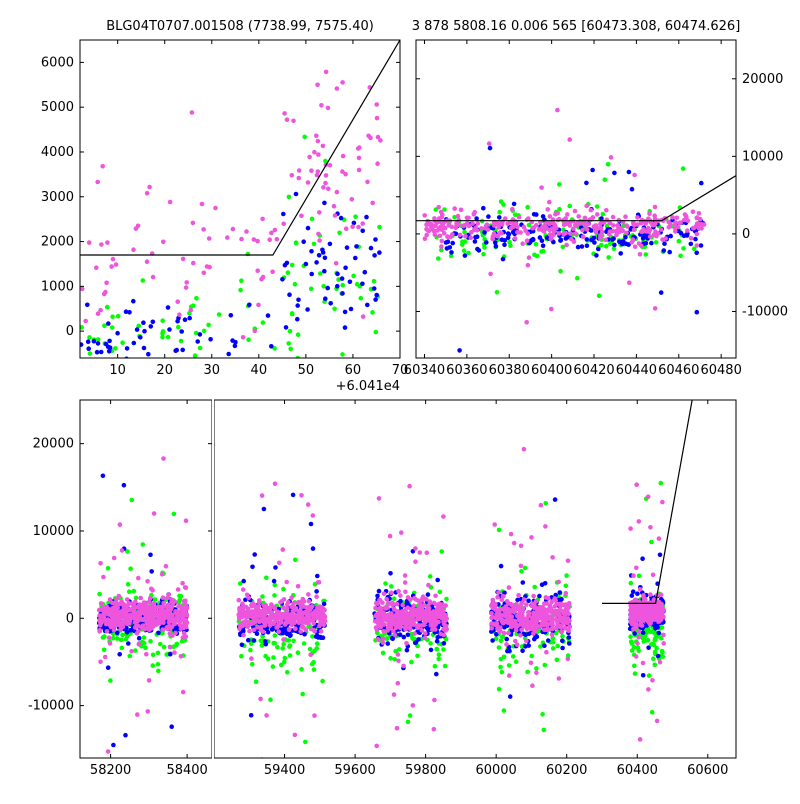 Image resolution: width=800 pixels, height=804 pixels. I want to click on y-tick-label-top-left: 5000, so click(57, 107).